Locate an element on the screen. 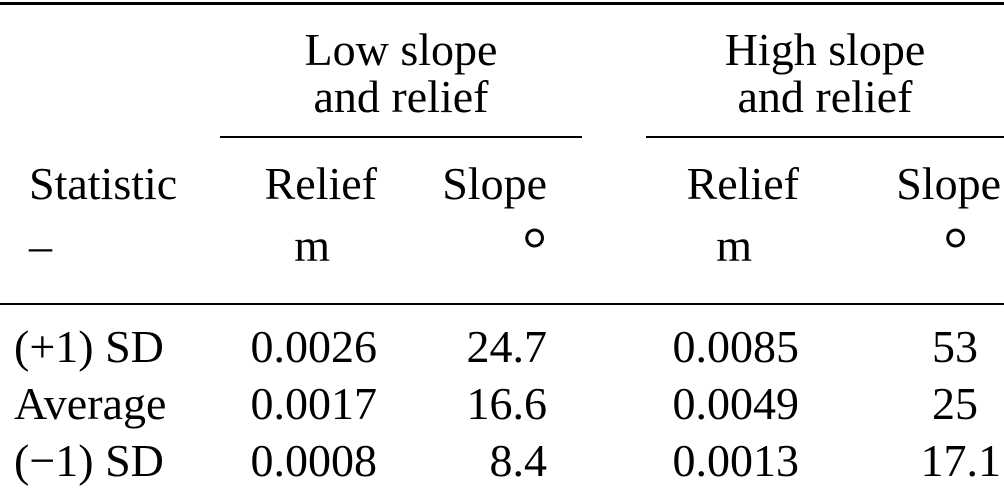 Image resolution: width=1004 pixels, height=496 pixels. cell-low-relief: 0.0026 is located at coordinates (314, 346).